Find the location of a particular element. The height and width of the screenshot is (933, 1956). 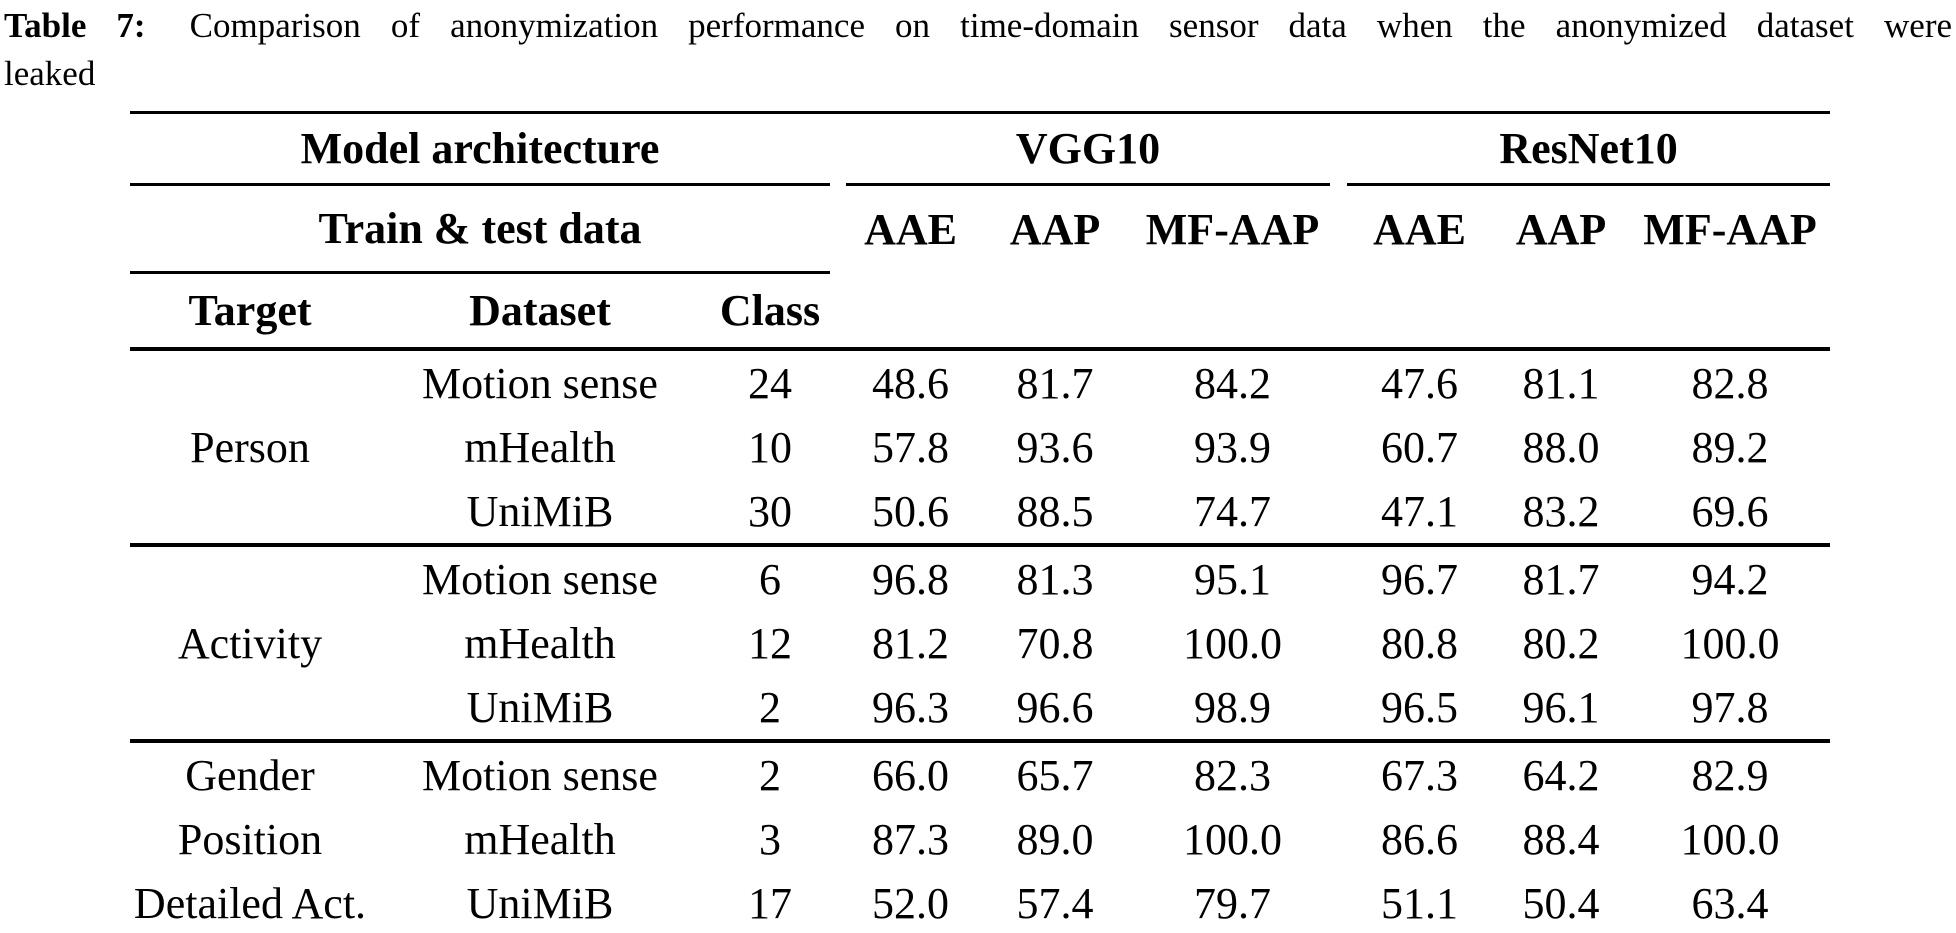

value-cell: 96.1 is located at coordinates (1561, 709).